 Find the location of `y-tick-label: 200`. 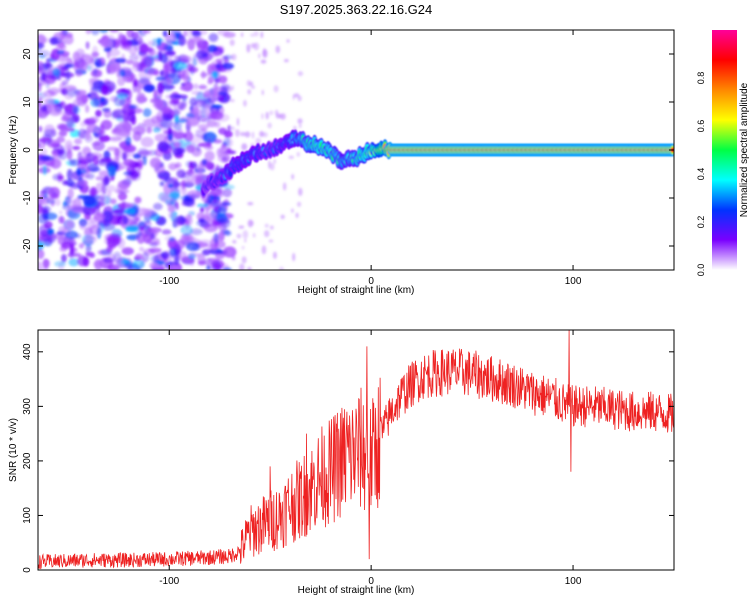

y-tick-label: 200 is located at coordinates (27, 460).